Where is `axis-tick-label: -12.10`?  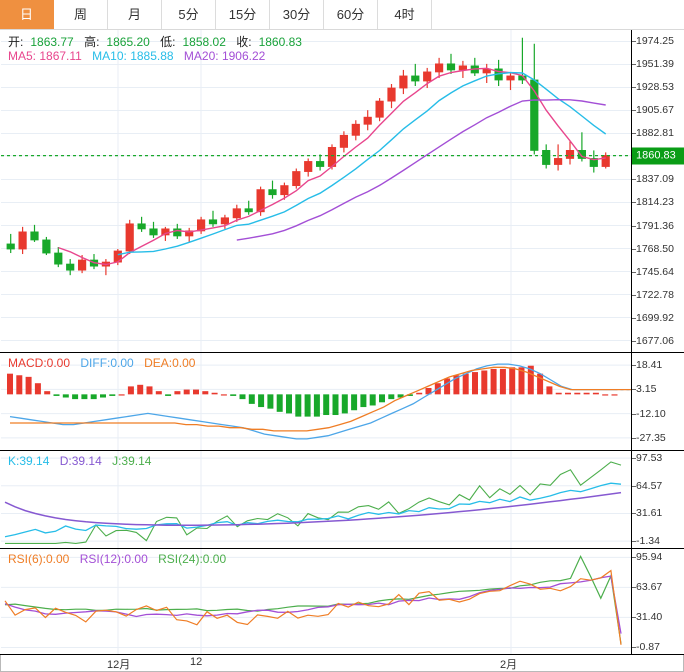
axis-tick-label: -12.10 is located at coordinates (651, 413).